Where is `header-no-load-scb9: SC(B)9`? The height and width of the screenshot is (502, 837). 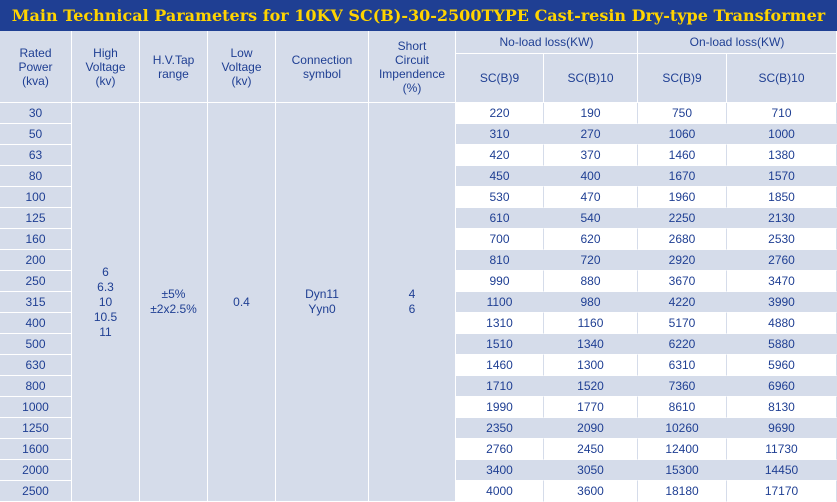
header-no-load-scb9: SC(B)9 is located at coordinates (500, 78).